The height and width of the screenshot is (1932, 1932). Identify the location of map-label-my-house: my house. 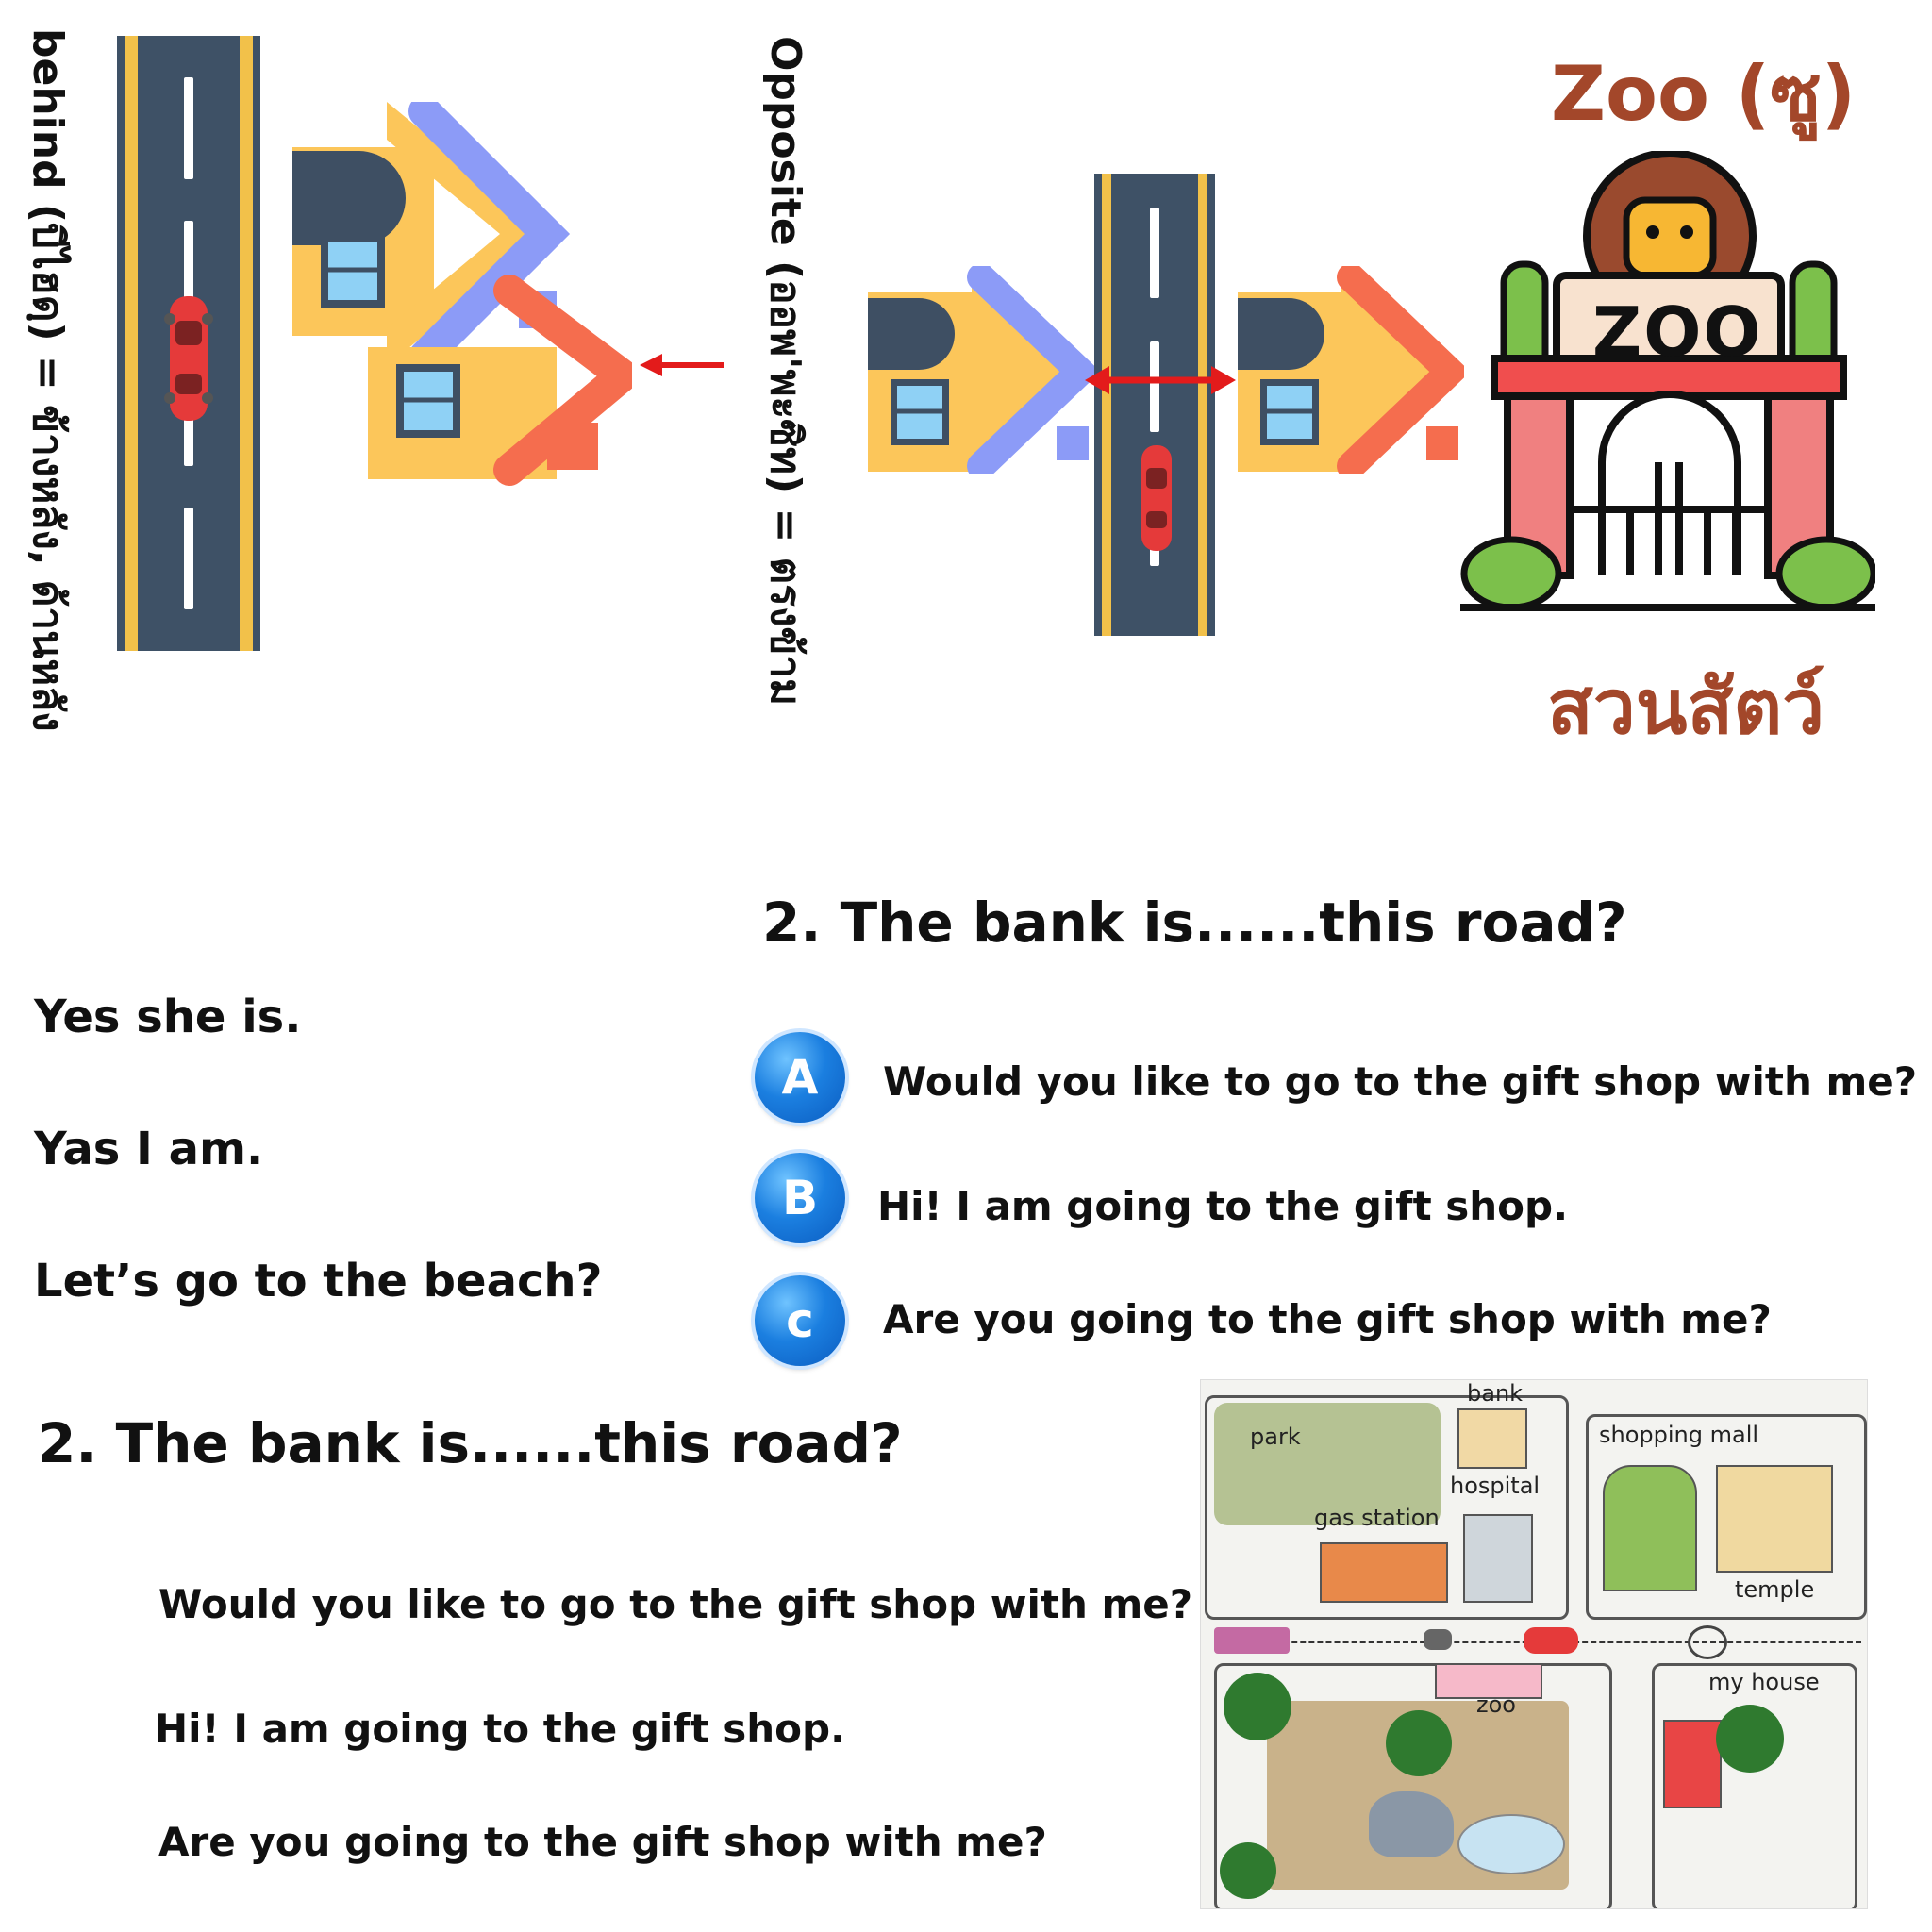
(1764, 1682).